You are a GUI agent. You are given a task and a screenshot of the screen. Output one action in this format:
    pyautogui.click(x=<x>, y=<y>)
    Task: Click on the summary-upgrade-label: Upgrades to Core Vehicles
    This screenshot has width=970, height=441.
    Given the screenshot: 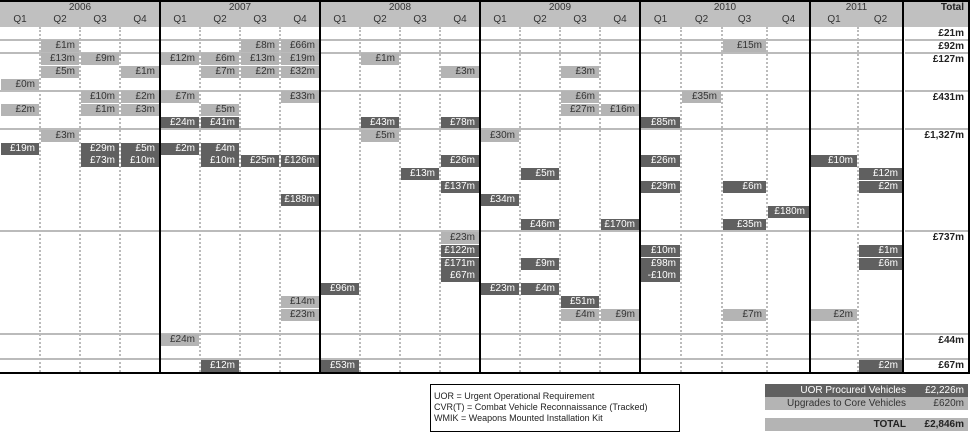 What is the action you would take?
    pyautogui.click(x=846, y=403)
    